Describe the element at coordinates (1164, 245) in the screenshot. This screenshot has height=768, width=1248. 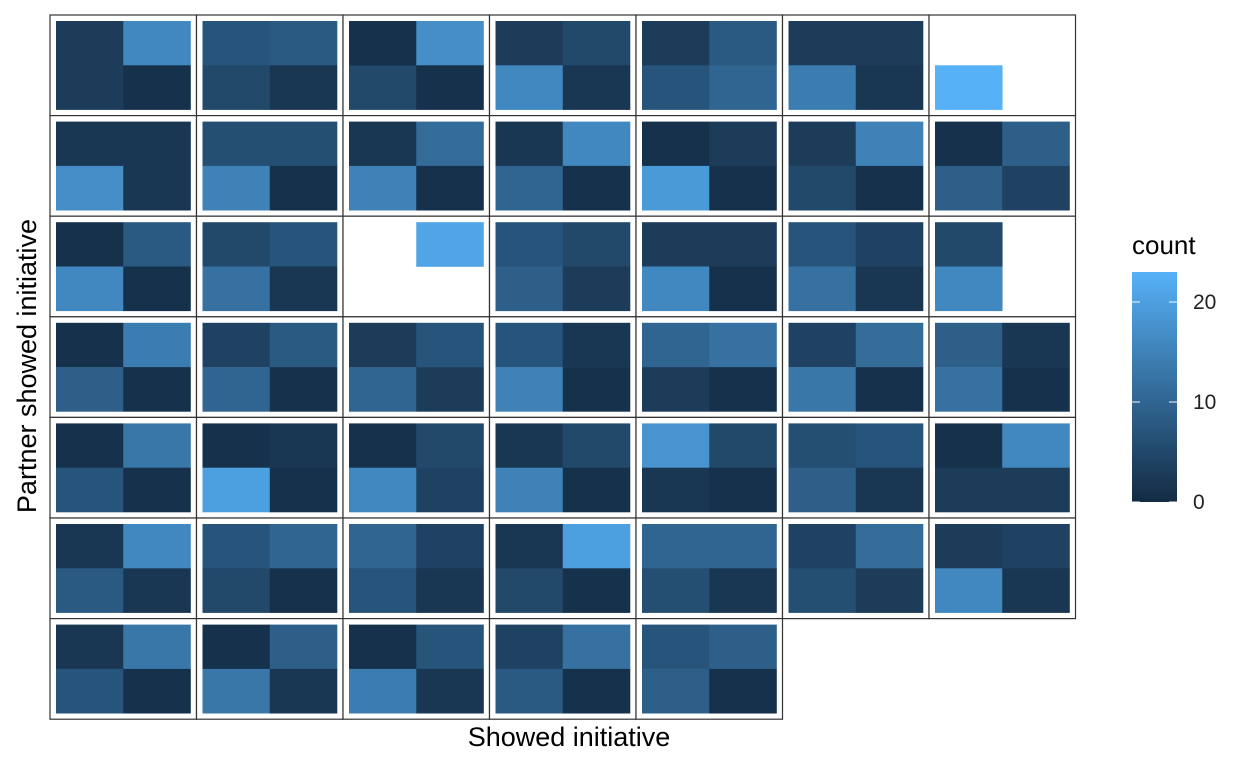
I see `legend-title: count` at that location.